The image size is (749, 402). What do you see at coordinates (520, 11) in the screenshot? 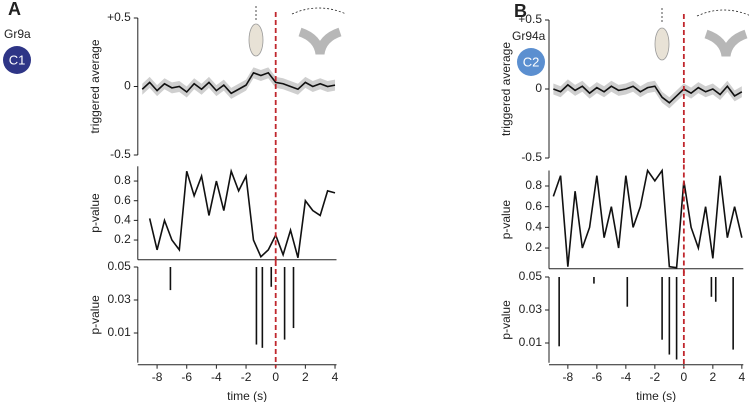
I see `panel-letter: B` at bounding box center [520, 11].